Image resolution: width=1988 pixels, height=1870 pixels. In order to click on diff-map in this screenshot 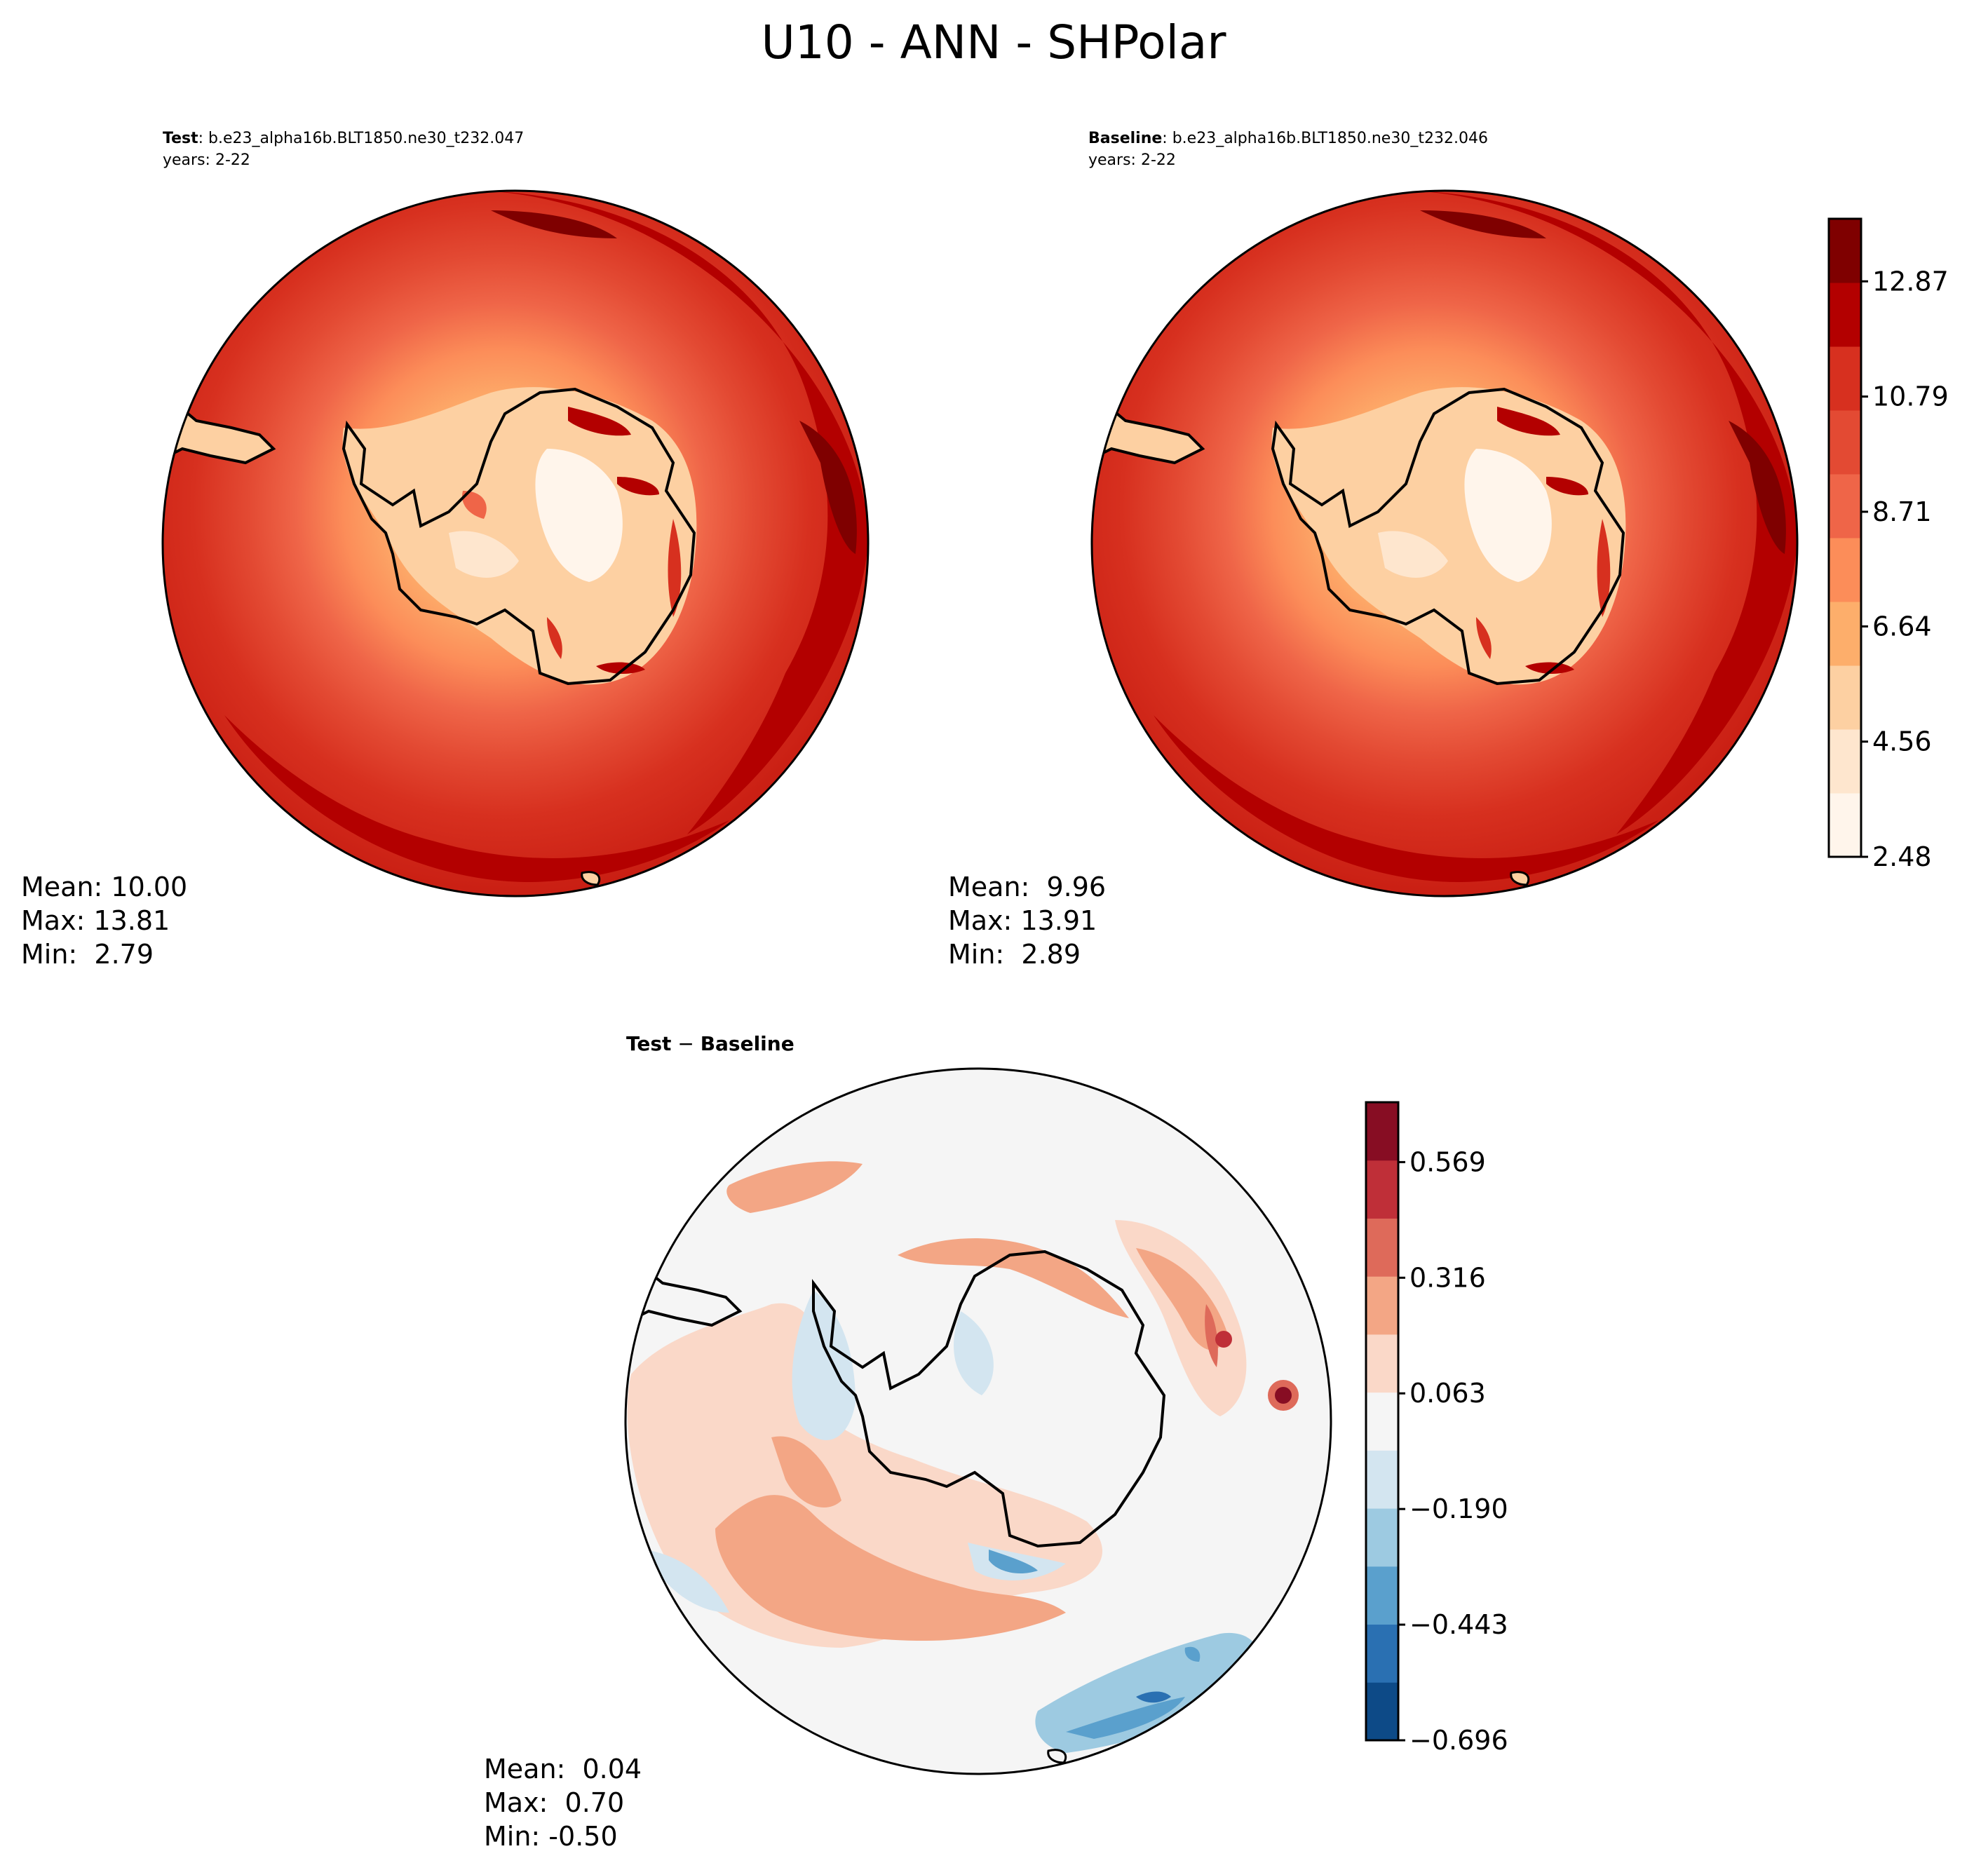, I will do `click(979, 1421)`.